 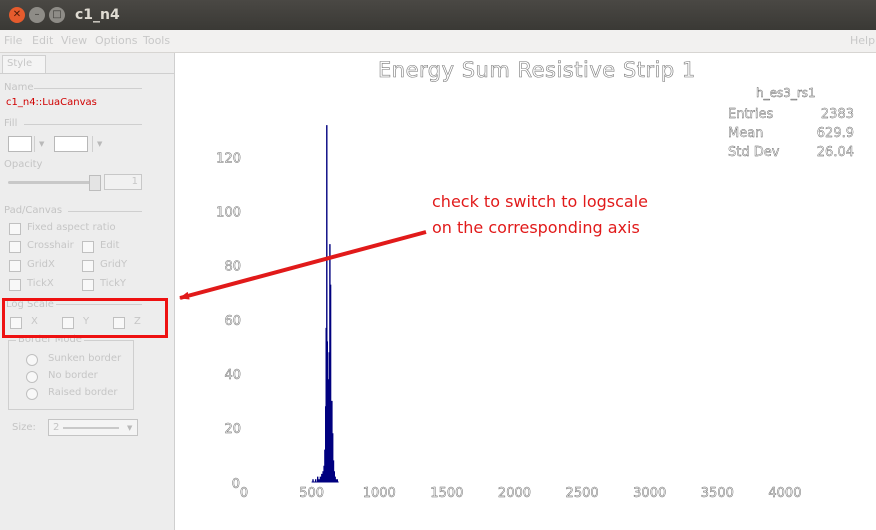 What do you see at coordinates (86, 321) in the screenshot?
I see `log-y-label: Y` at bounding box center [86, 321].